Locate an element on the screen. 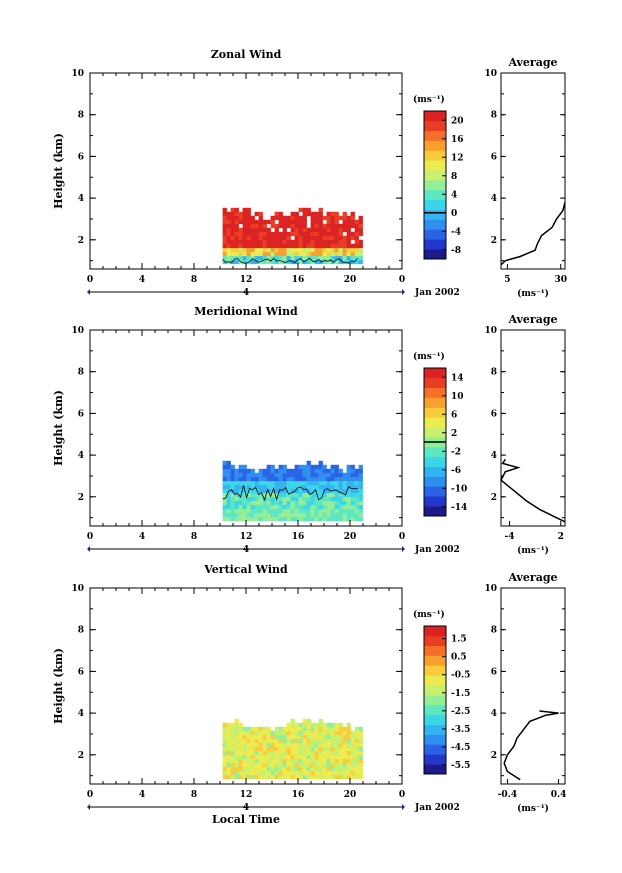  day-marker: 4 is located at coordinates (246, 293).